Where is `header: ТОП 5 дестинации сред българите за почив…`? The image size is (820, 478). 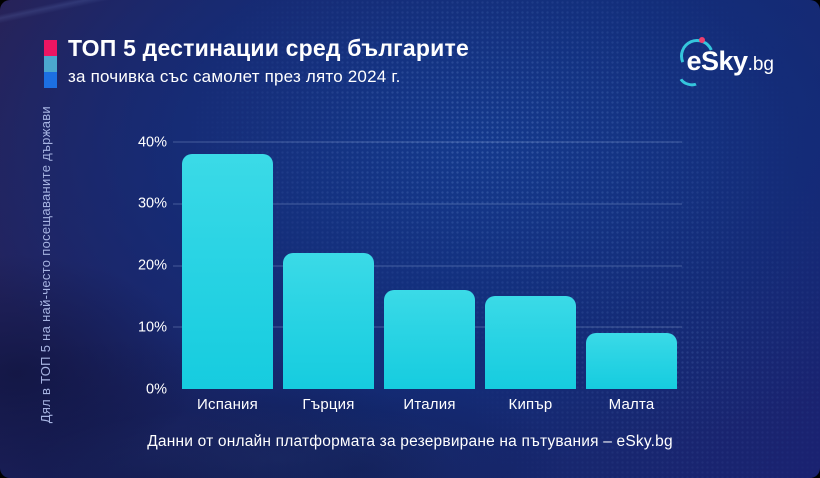 header: ТОП 5 дестинации сред българите за почив… is located at coordinates (268, 60).